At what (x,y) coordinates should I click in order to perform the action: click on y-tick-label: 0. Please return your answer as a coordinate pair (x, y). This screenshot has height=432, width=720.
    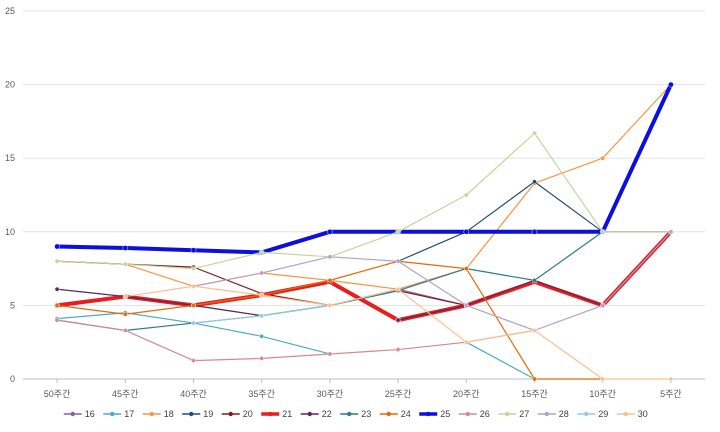
    Looking at the image, I should click on (12, 379).